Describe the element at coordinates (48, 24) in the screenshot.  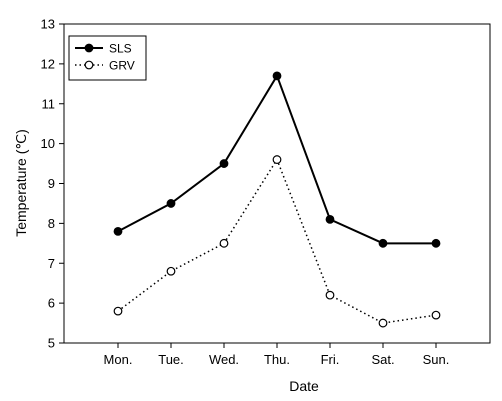
I see `y-tick-label: 13` at that location.